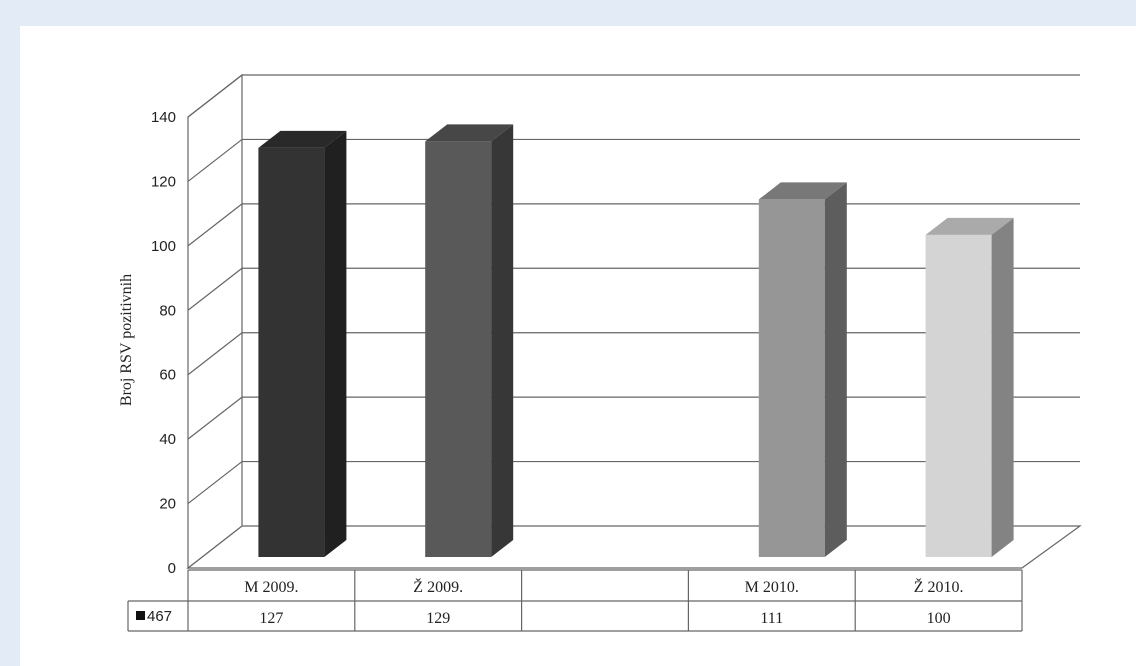  What do you see at coordinates (167, 439) in the screenshot?
I see `y-tick-label: 40` at bounding box center [167, 439].